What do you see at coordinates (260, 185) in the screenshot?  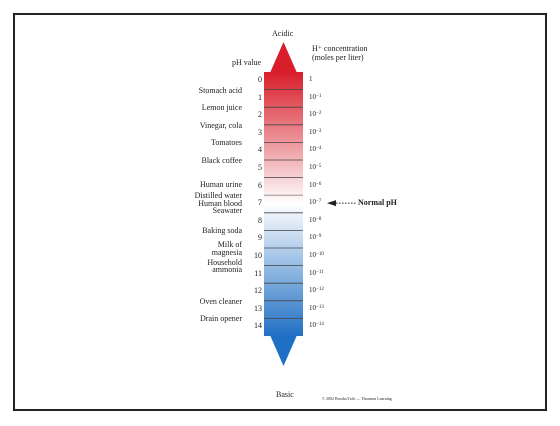 I see `ph-value-6: 6` at bounding box center [260, 185].